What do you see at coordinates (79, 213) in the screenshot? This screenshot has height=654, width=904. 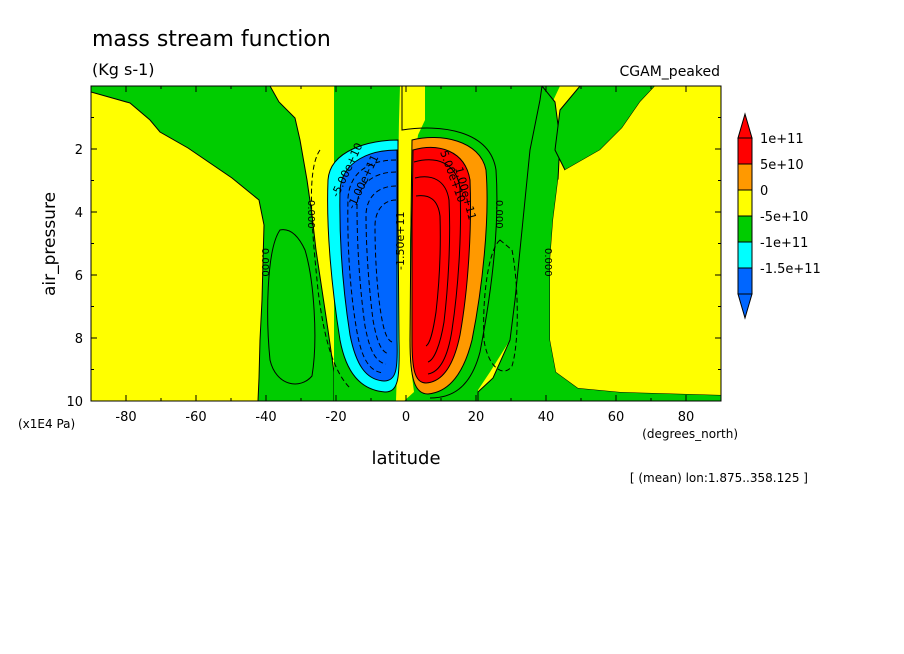 I see `y-tick-label: 4` at bounding box center [79, 213].